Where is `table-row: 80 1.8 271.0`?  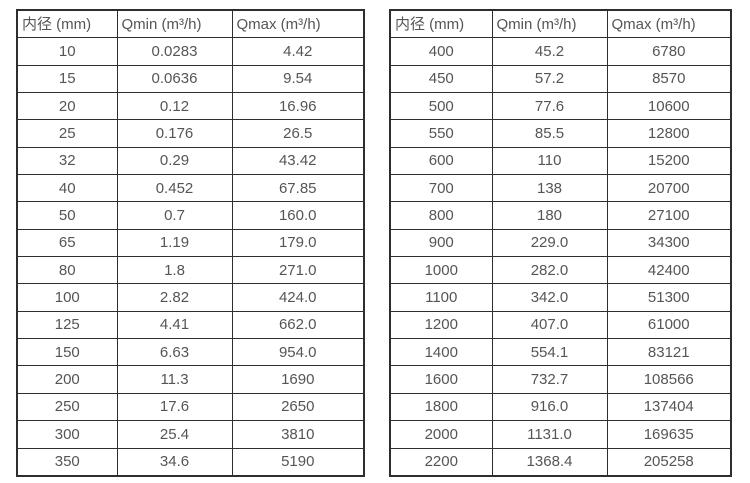
table-row: 80 1.8 271.0 is located at coordinates (190, 270).